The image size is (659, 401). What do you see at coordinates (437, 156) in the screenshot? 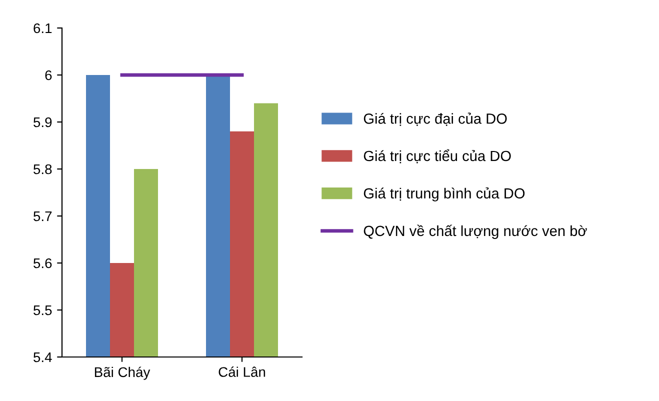
I see `legend-label: Giá trị cực tiểu của DO` at bounding box center [437, 156].